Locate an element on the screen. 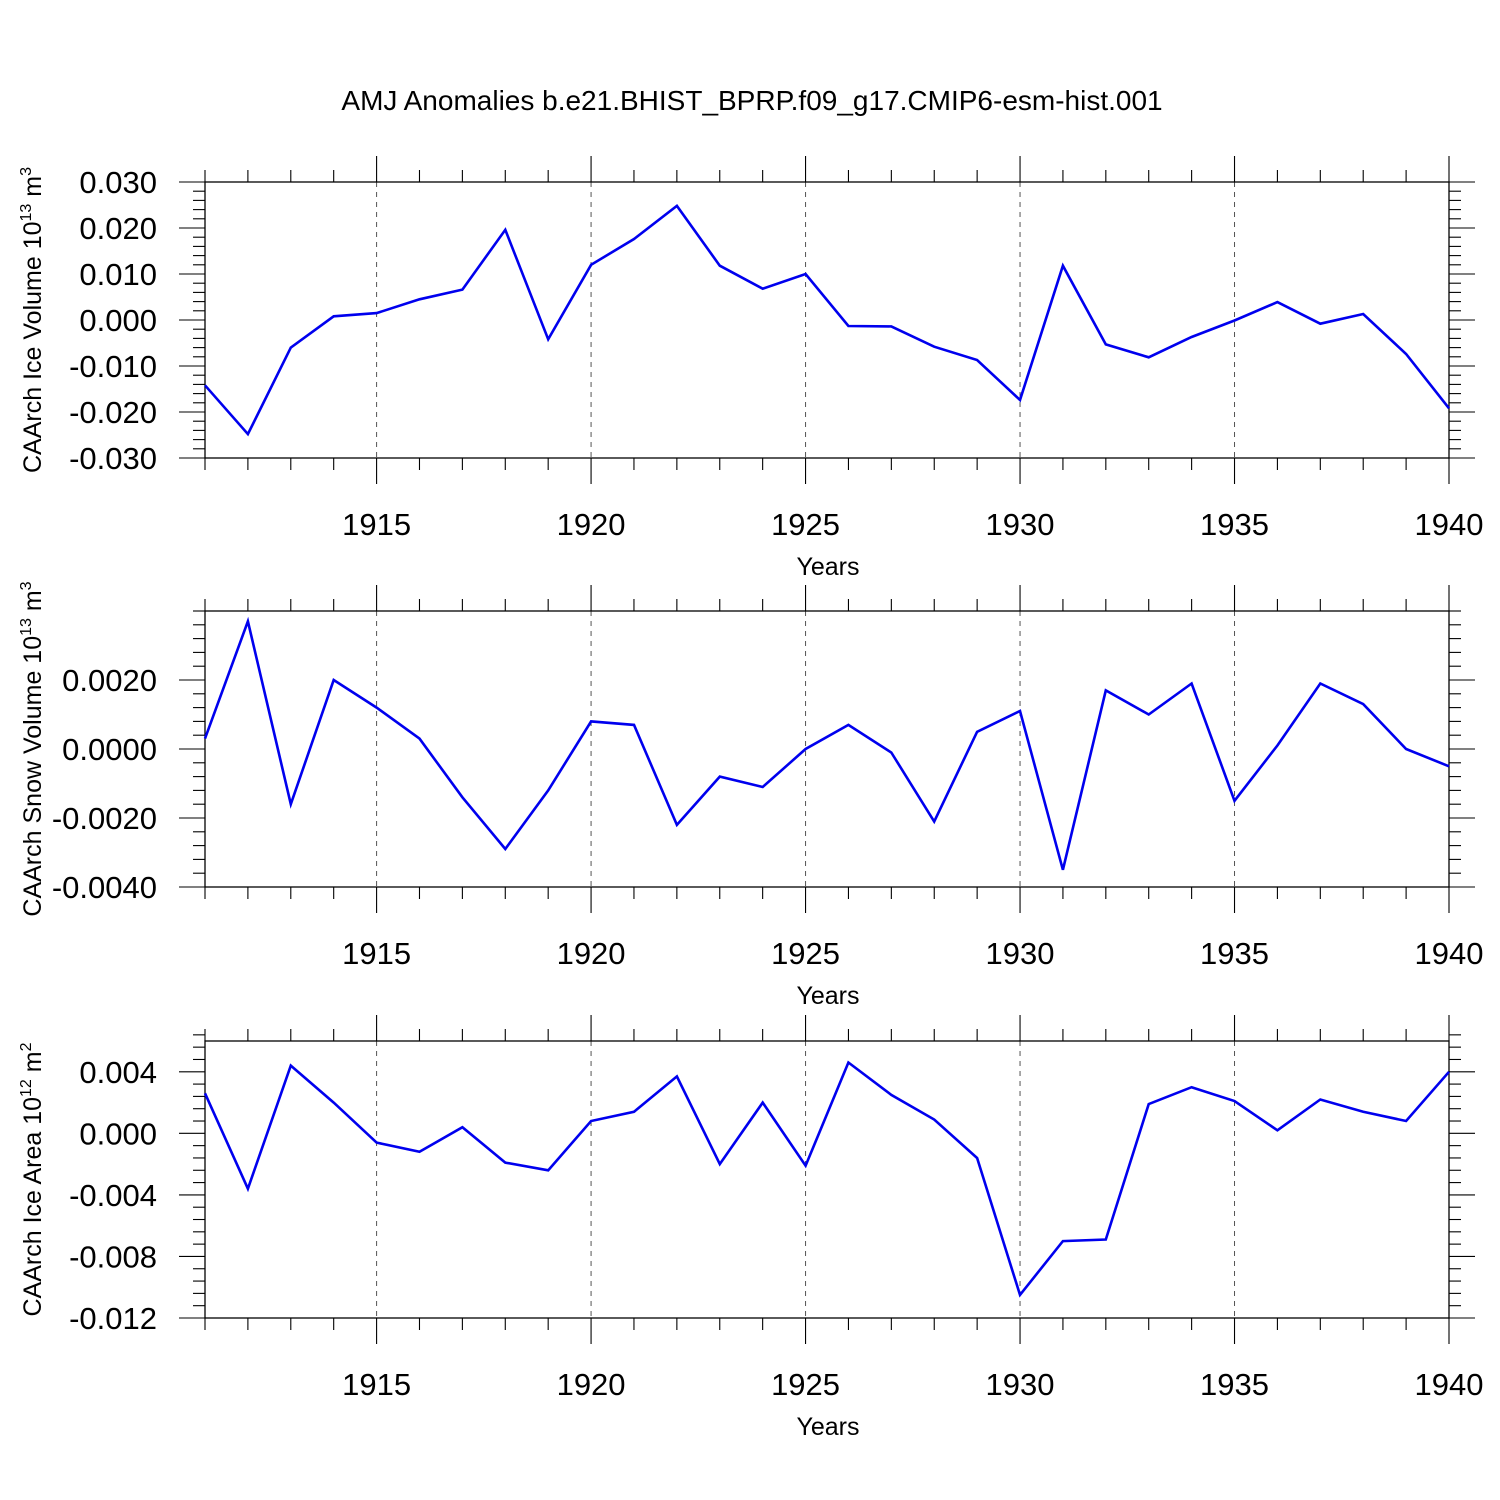 The image size is (1500, 1500). y-tick-label: 0.010 is located at coordinates (118, 274).